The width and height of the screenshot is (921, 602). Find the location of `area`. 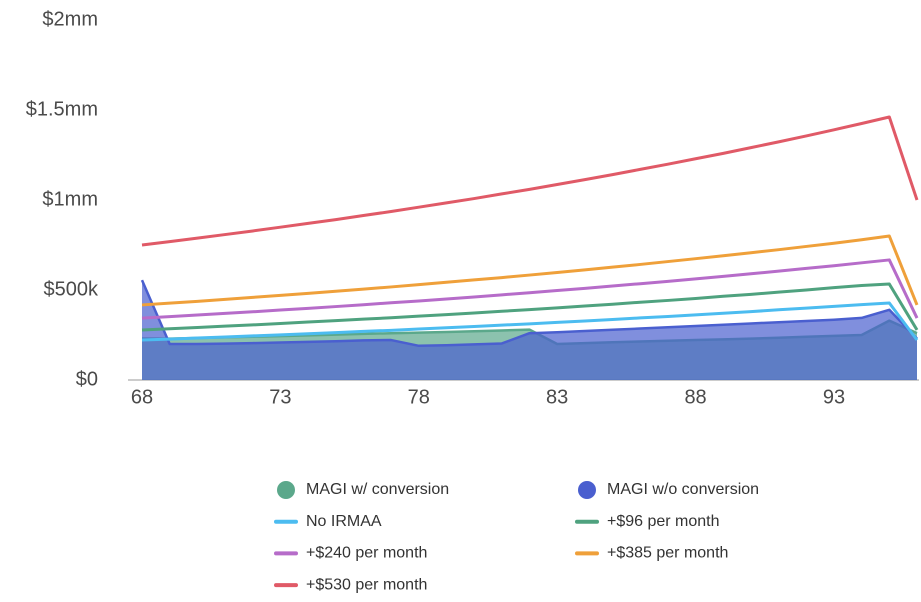

area is located at coordinates (529, 330).